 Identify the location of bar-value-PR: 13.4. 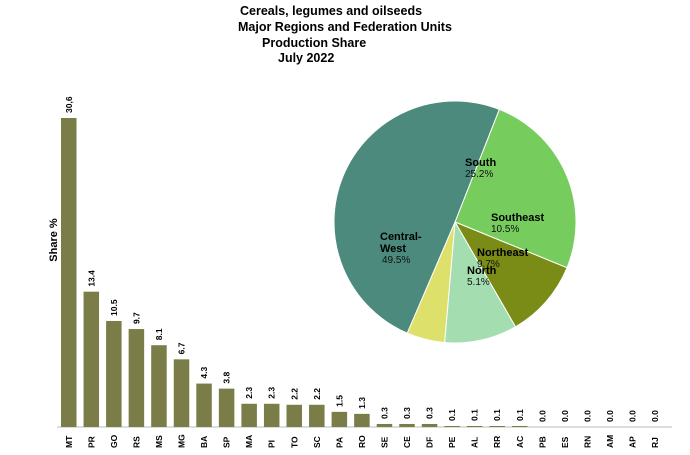
(91, 278).